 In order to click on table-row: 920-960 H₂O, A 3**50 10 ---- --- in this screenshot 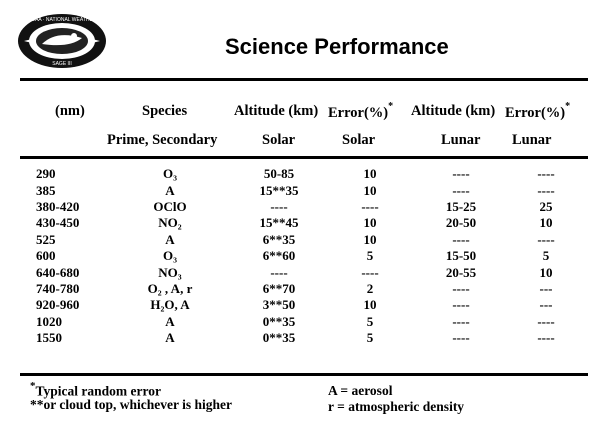, I will do `click(306, 305)`.